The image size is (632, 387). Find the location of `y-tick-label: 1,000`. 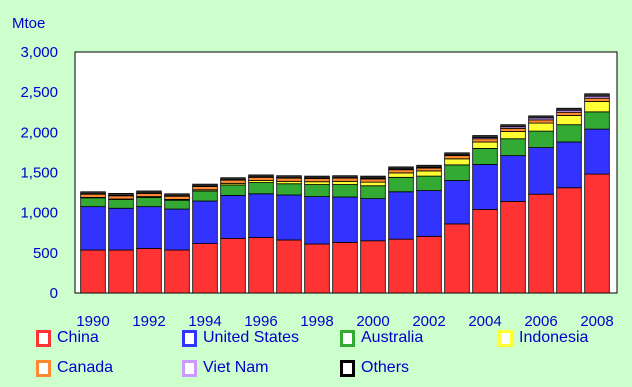

y-tick-label: 1,000 is located at coordinates (39, 213).